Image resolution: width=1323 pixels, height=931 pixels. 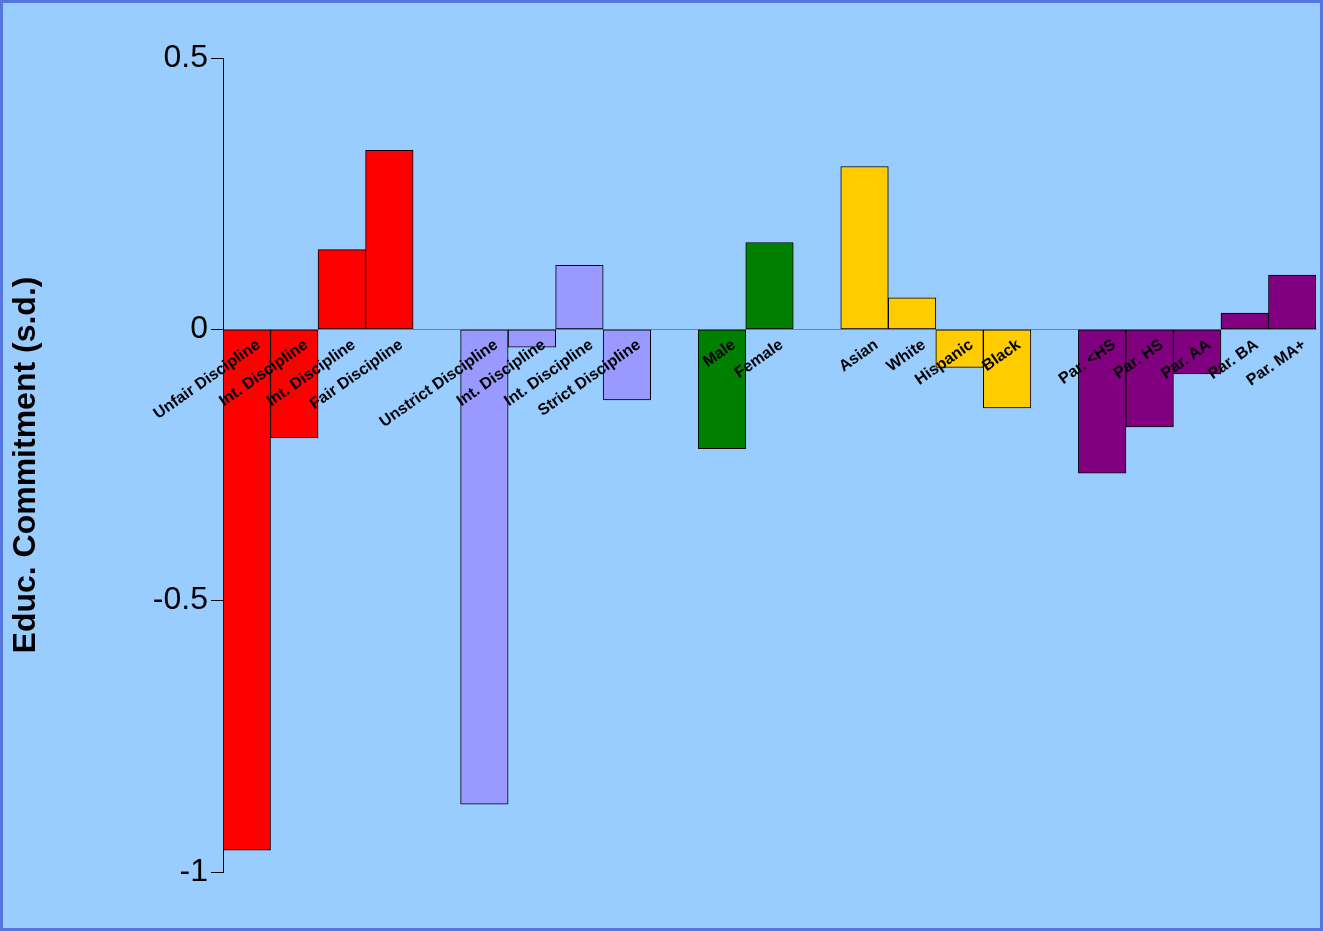 What do you see at coordinates (24, 465) in the screenshot?
I see `y-axis-title: Educ. Commitment (s.d.)` at bounding box center [24, 465].